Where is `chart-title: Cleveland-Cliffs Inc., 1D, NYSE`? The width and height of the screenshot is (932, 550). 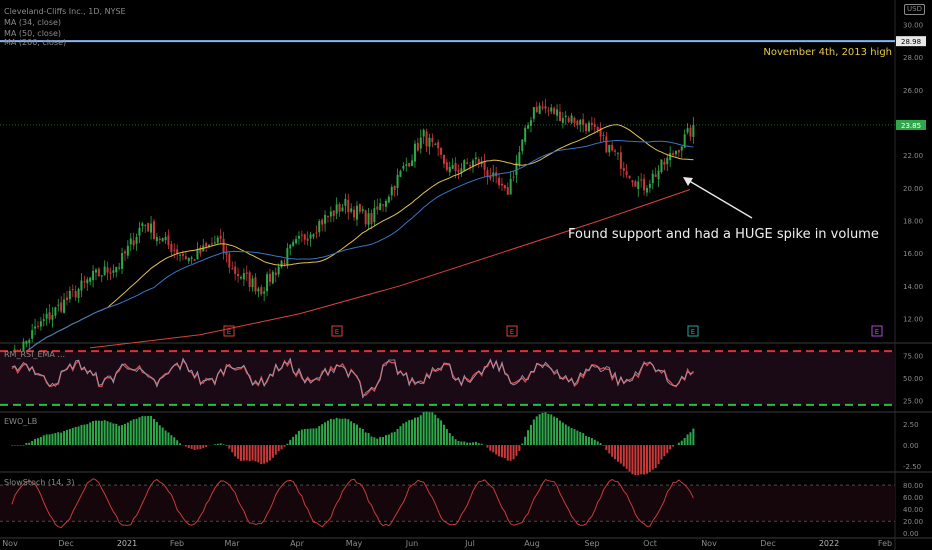 chart-title: Cleveland-Cliffs Inc., 1D, NYSE is located at coordinates (65, 11).